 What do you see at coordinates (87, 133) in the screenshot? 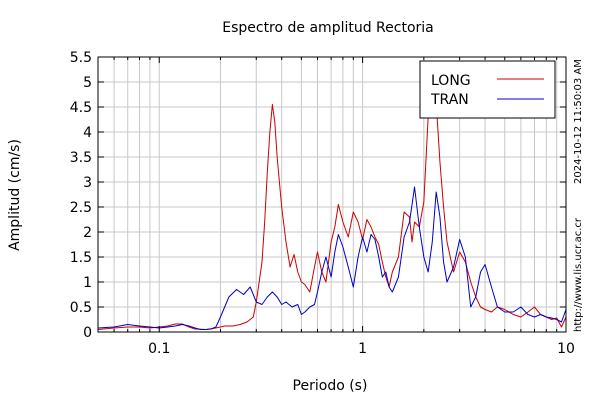
I see `y-tick-label: 4` at bounding box center [87, 133].